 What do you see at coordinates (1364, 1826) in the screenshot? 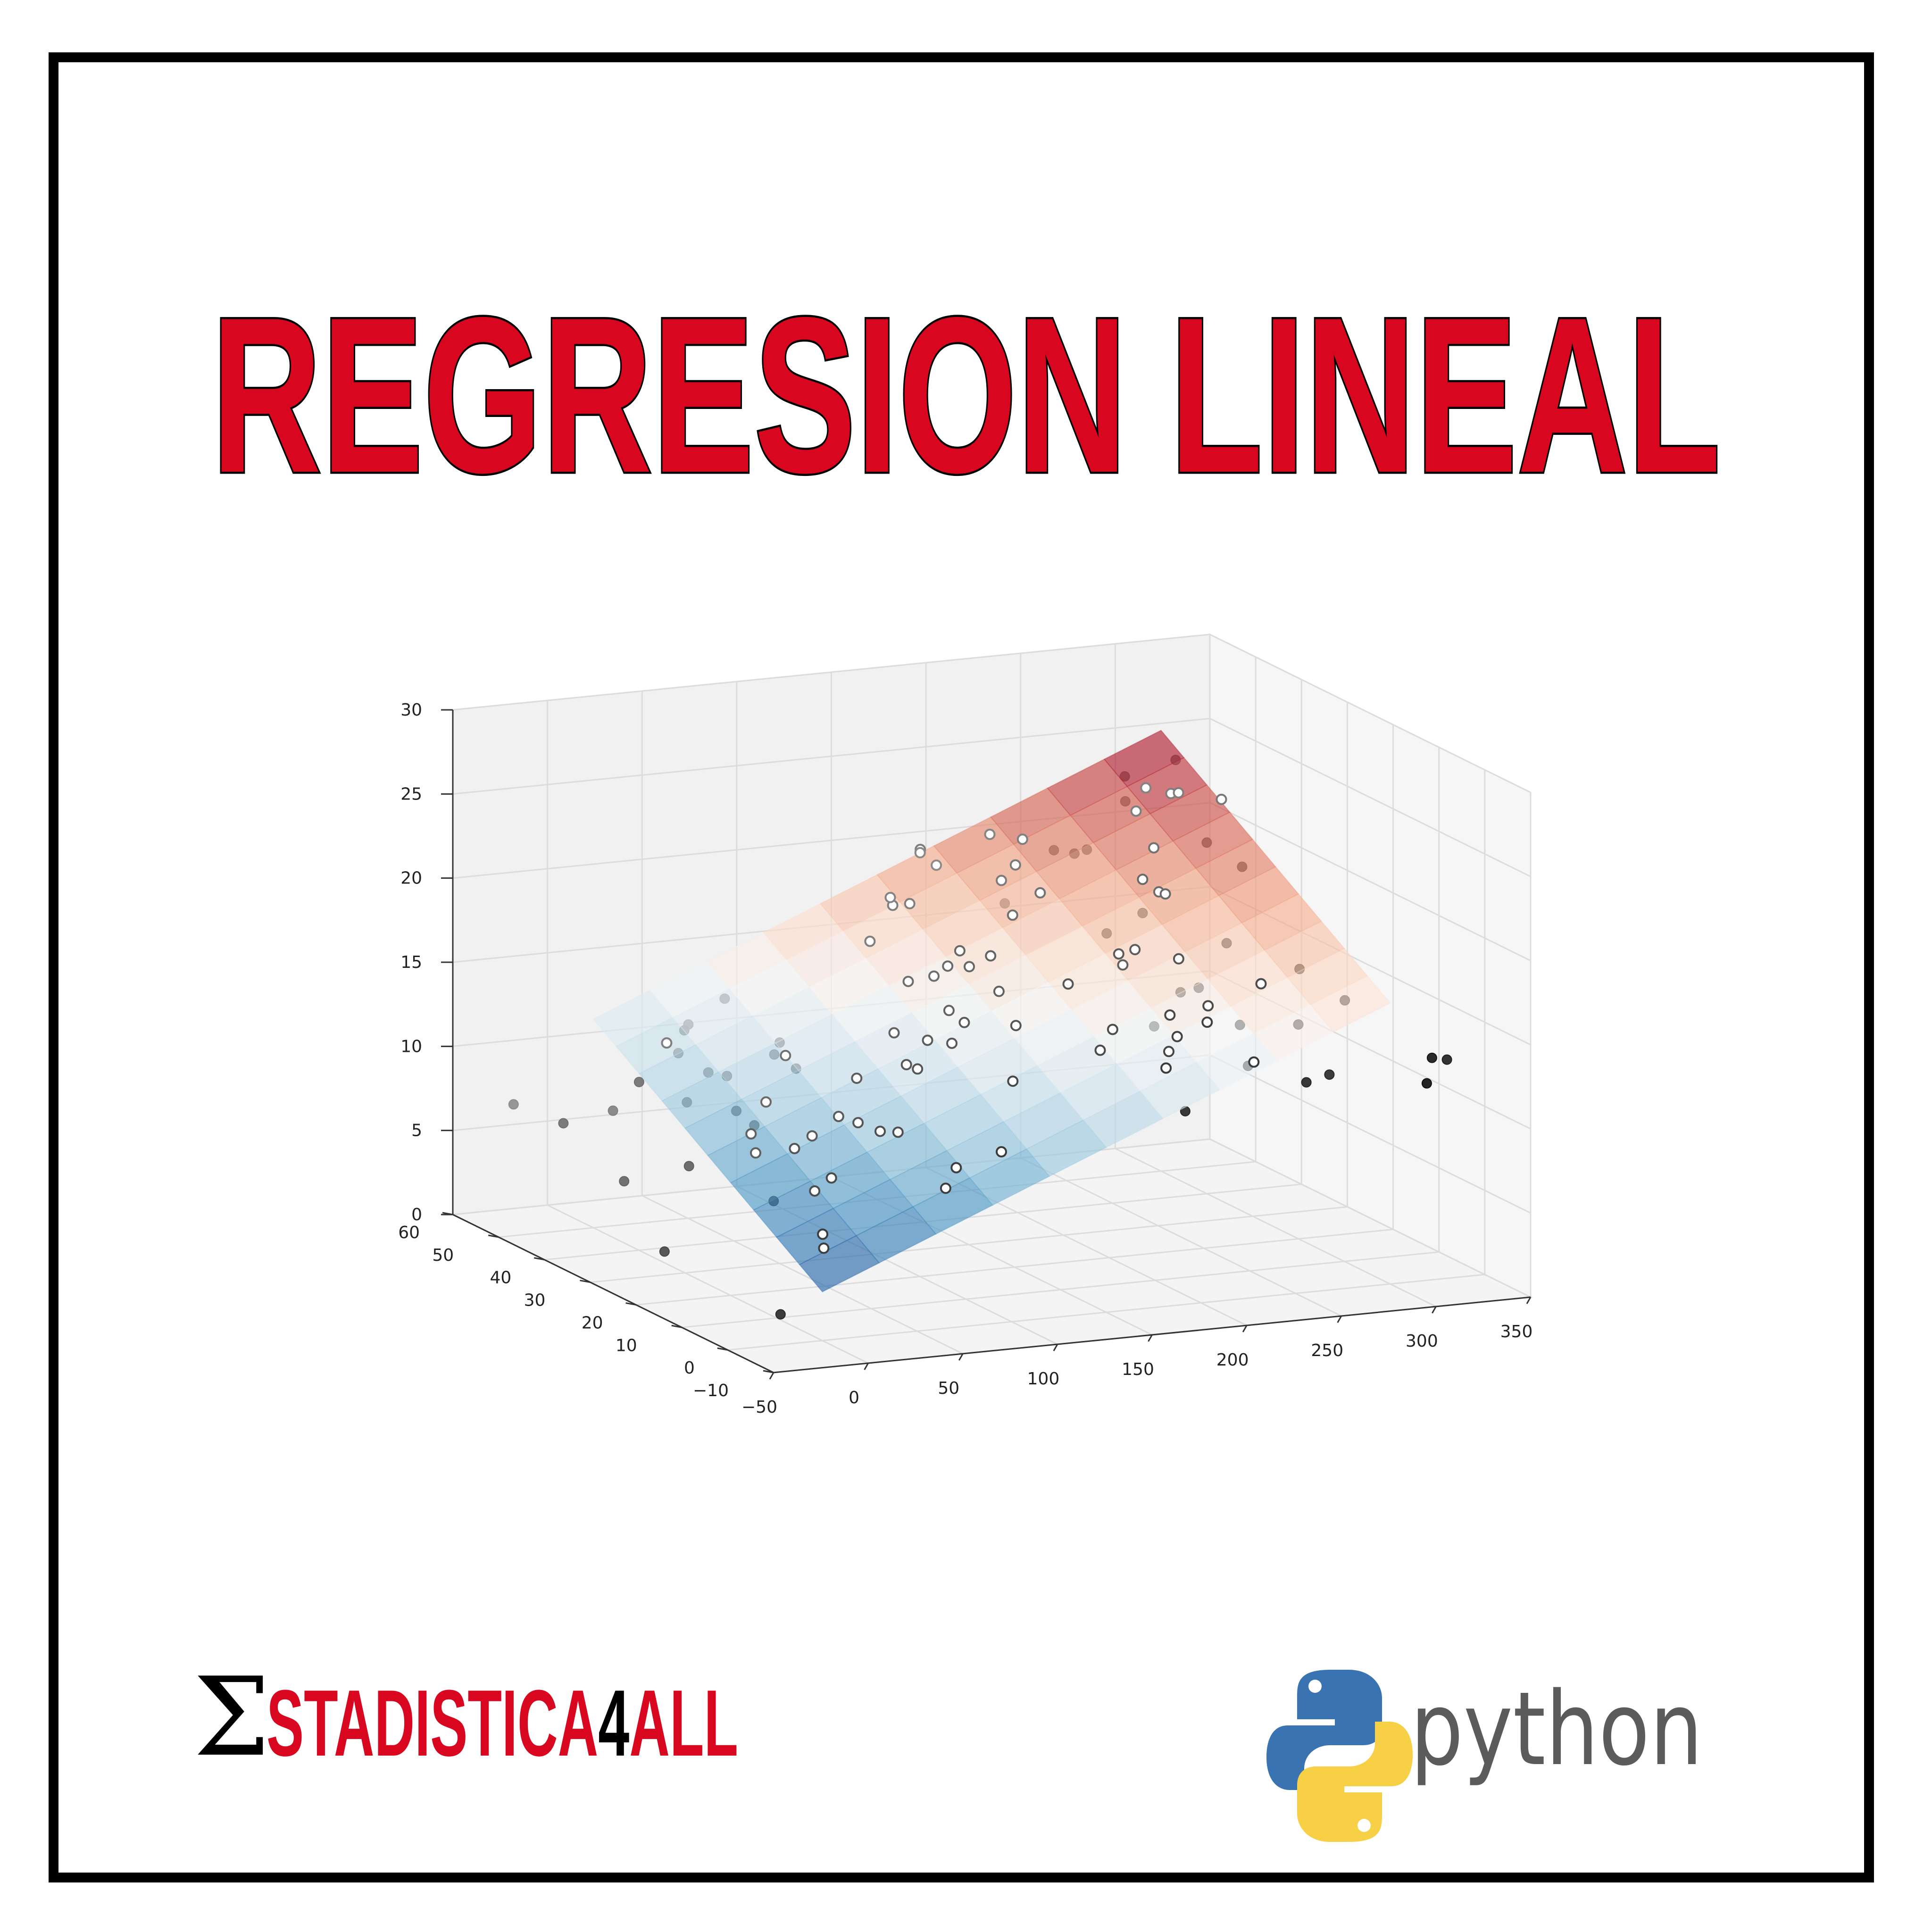
I see `python-eye-yellow` at bounding box center [1364, 1826].